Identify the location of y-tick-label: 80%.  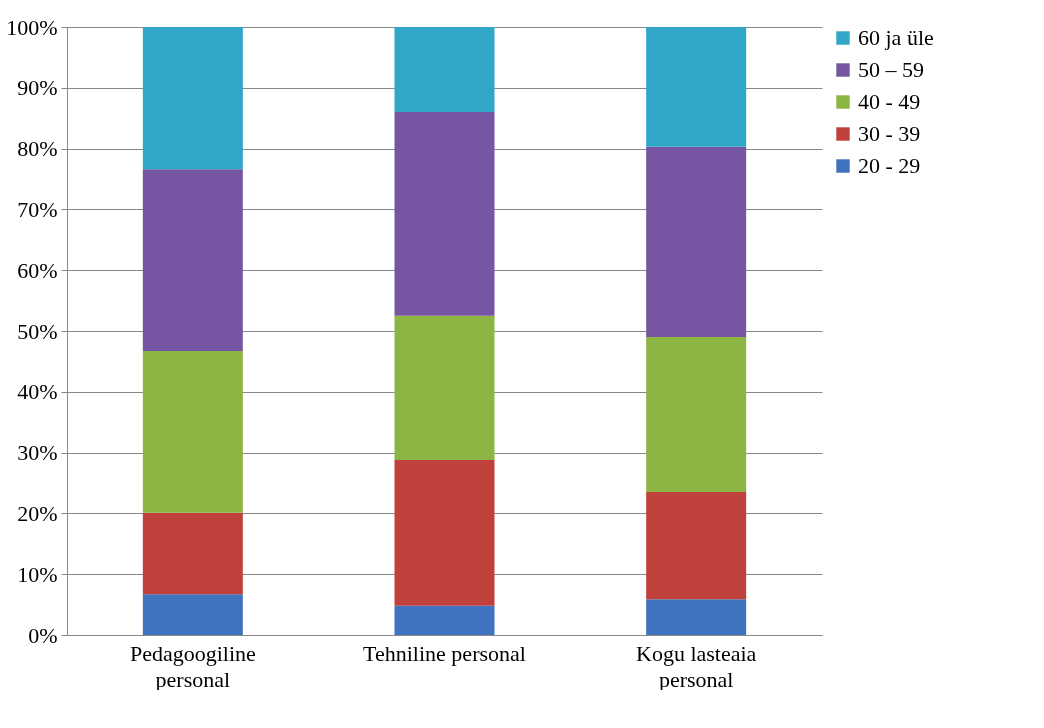
(37, 149).